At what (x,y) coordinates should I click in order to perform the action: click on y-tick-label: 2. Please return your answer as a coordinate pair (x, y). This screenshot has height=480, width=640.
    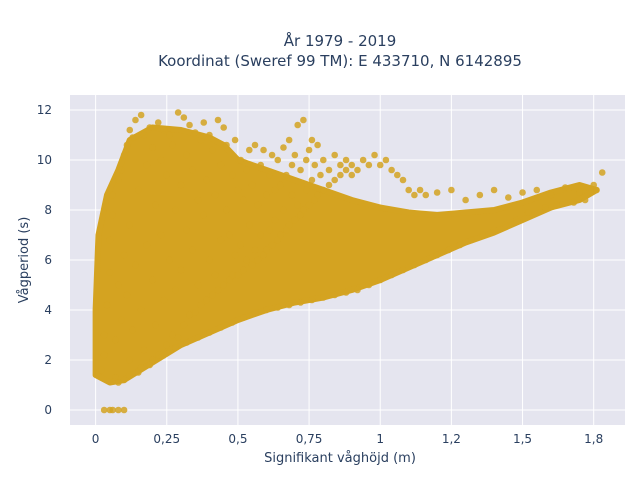
    Looking at the image, I should click on (48, 360).